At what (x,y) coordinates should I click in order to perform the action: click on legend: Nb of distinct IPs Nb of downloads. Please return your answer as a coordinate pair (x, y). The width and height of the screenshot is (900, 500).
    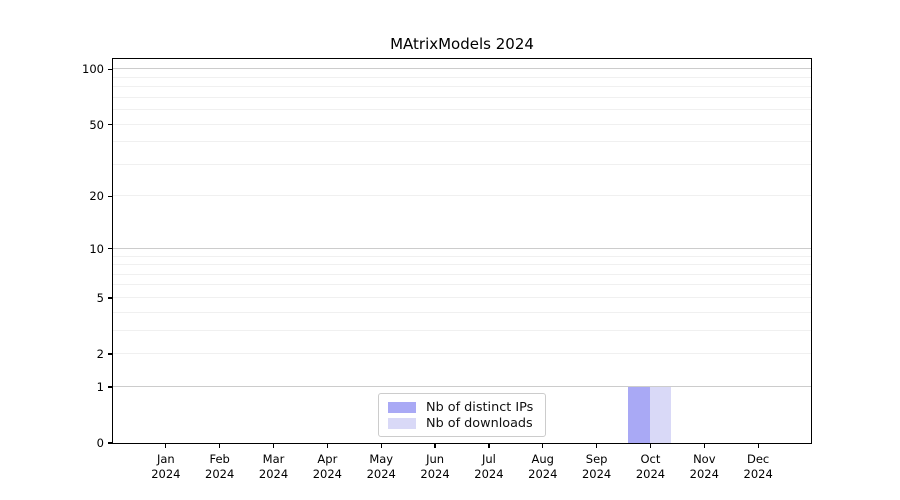
    Looking at the image, I should click on (462, 415).